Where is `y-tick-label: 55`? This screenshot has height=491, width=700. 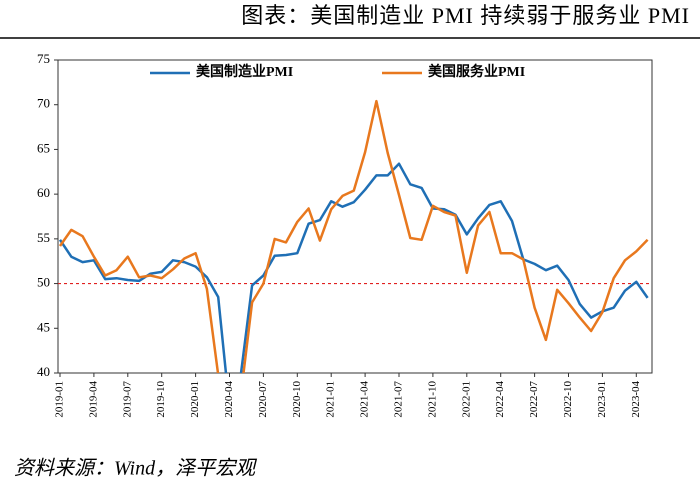
y-tick-label: 55 is located at coordinates (43, 237).